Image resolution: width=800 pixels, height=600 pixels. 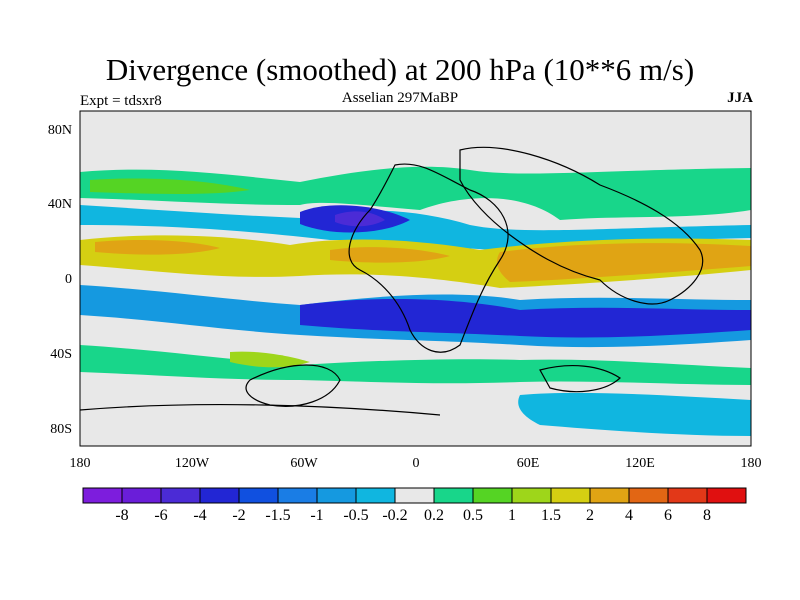 I want to click on colorbar-label: 1, so click(x=512, y=515).